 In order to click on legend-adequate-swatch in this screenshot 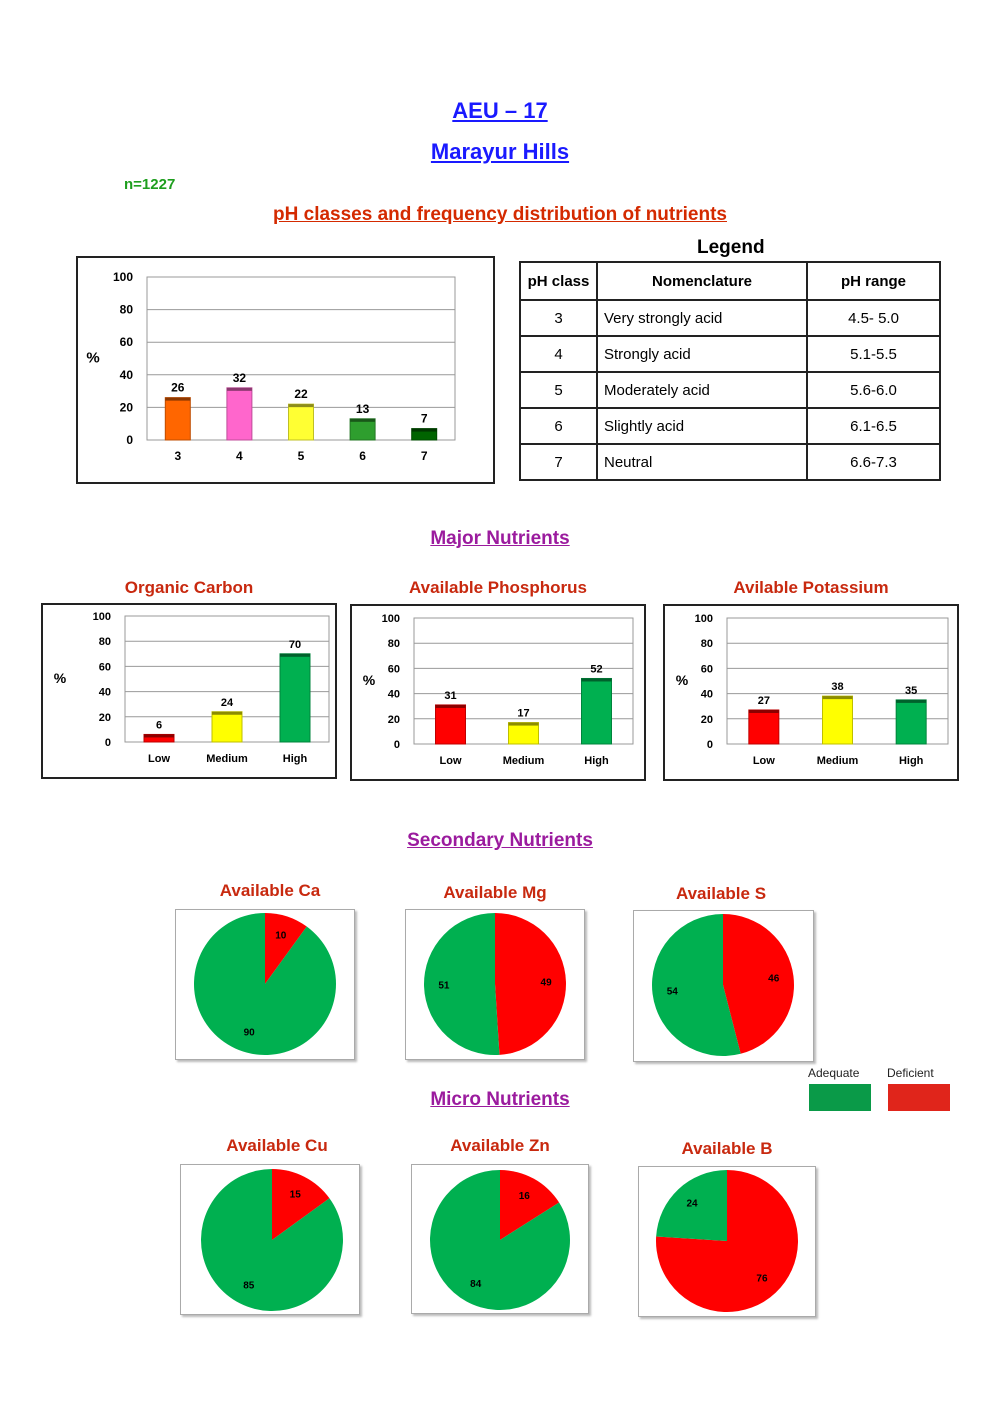, I will do `click(840, 1097)`.